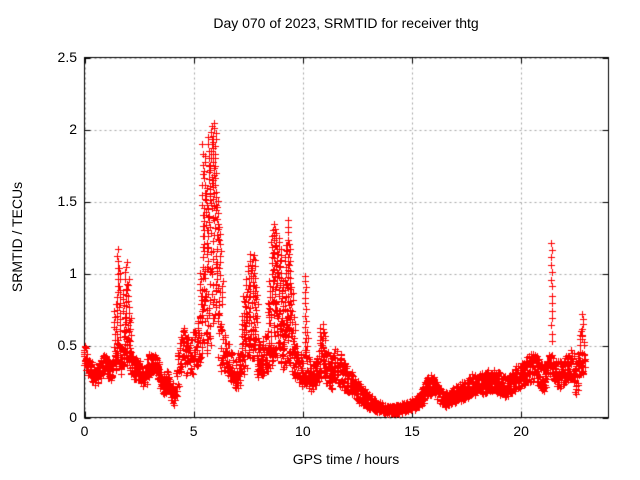 The width and height of the screenshot is (640, 480). What do you see at coordinates (346, 459) in the screenshot?
I see `x-axis-label: GPS time / hours` at bounding box center [346, 459].